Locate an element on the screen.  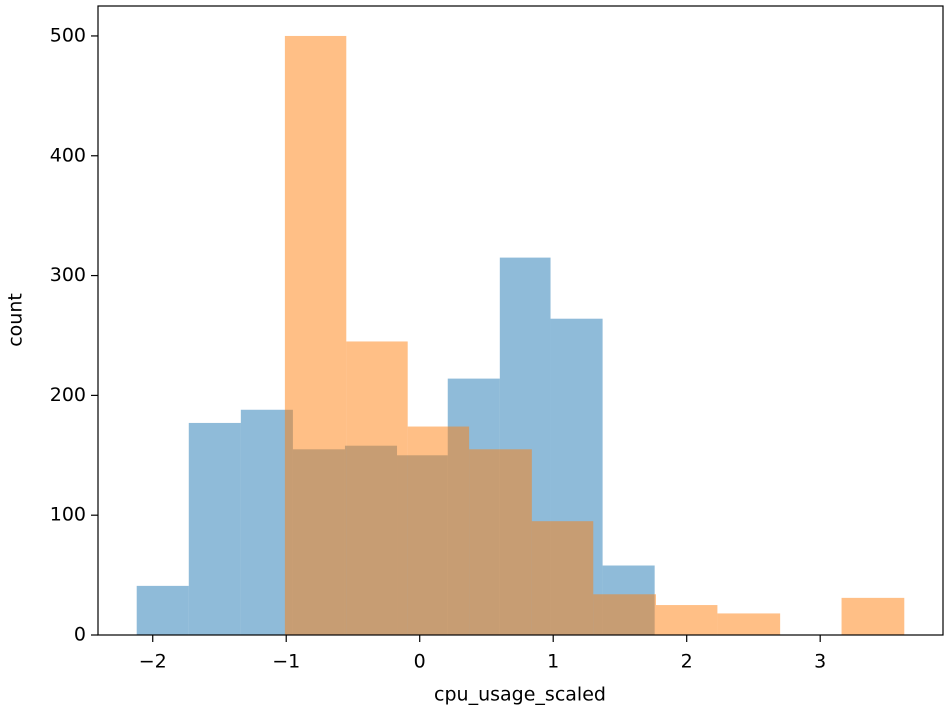
y-tick-label: 400 is located at coordinates (68, 155).